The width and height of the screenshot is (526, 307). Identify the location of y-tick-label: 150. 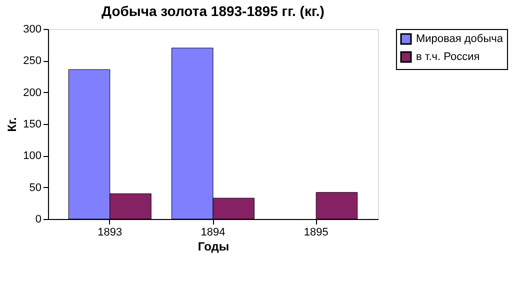
(32, 124).